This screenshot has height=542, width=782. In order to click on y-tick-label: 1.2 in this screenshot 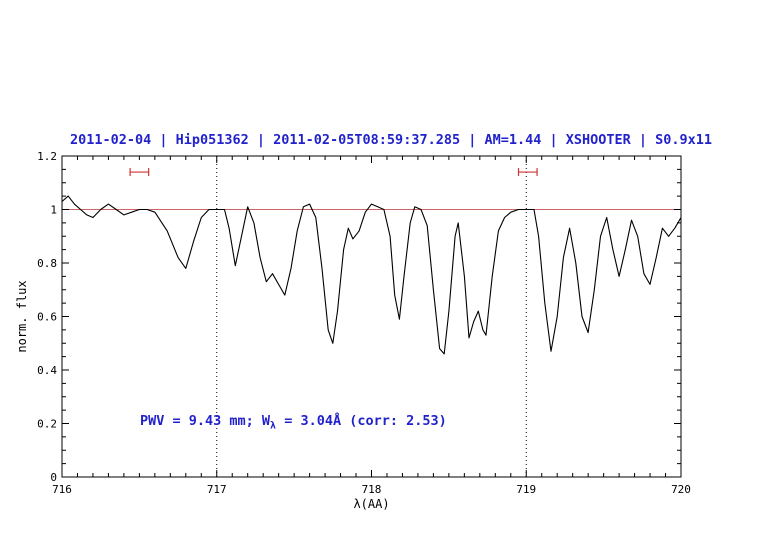, I will do `click(47, 156)`.